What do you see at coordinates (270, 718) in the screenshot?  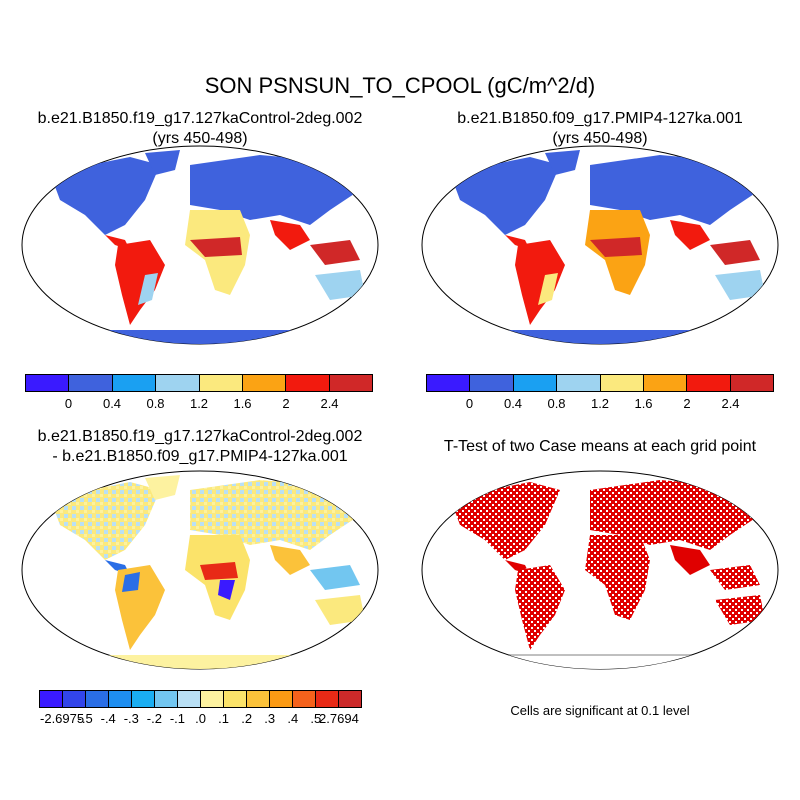 I see `colorbar-label: .3` at bounding box center [270, 718].